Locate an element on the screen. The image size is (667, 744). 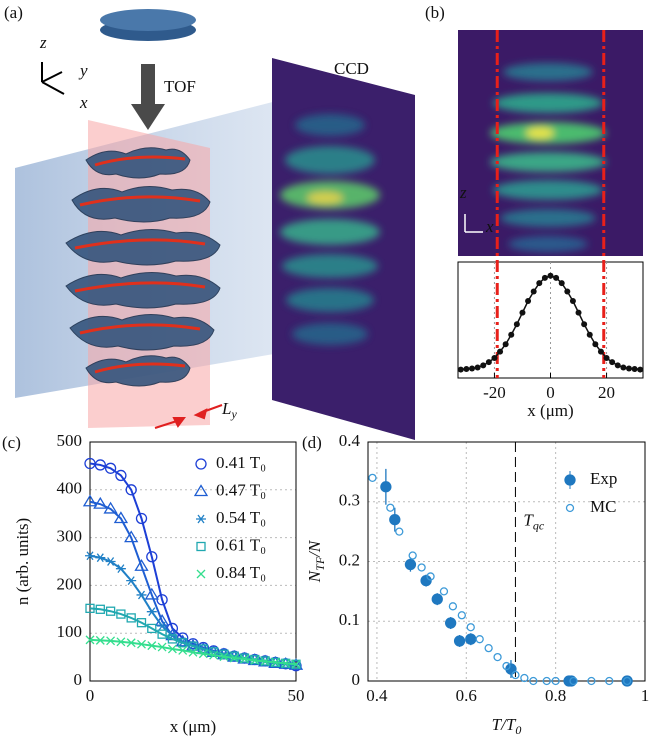
heatmap-axis-name: z is located at coordinates (463, 192).